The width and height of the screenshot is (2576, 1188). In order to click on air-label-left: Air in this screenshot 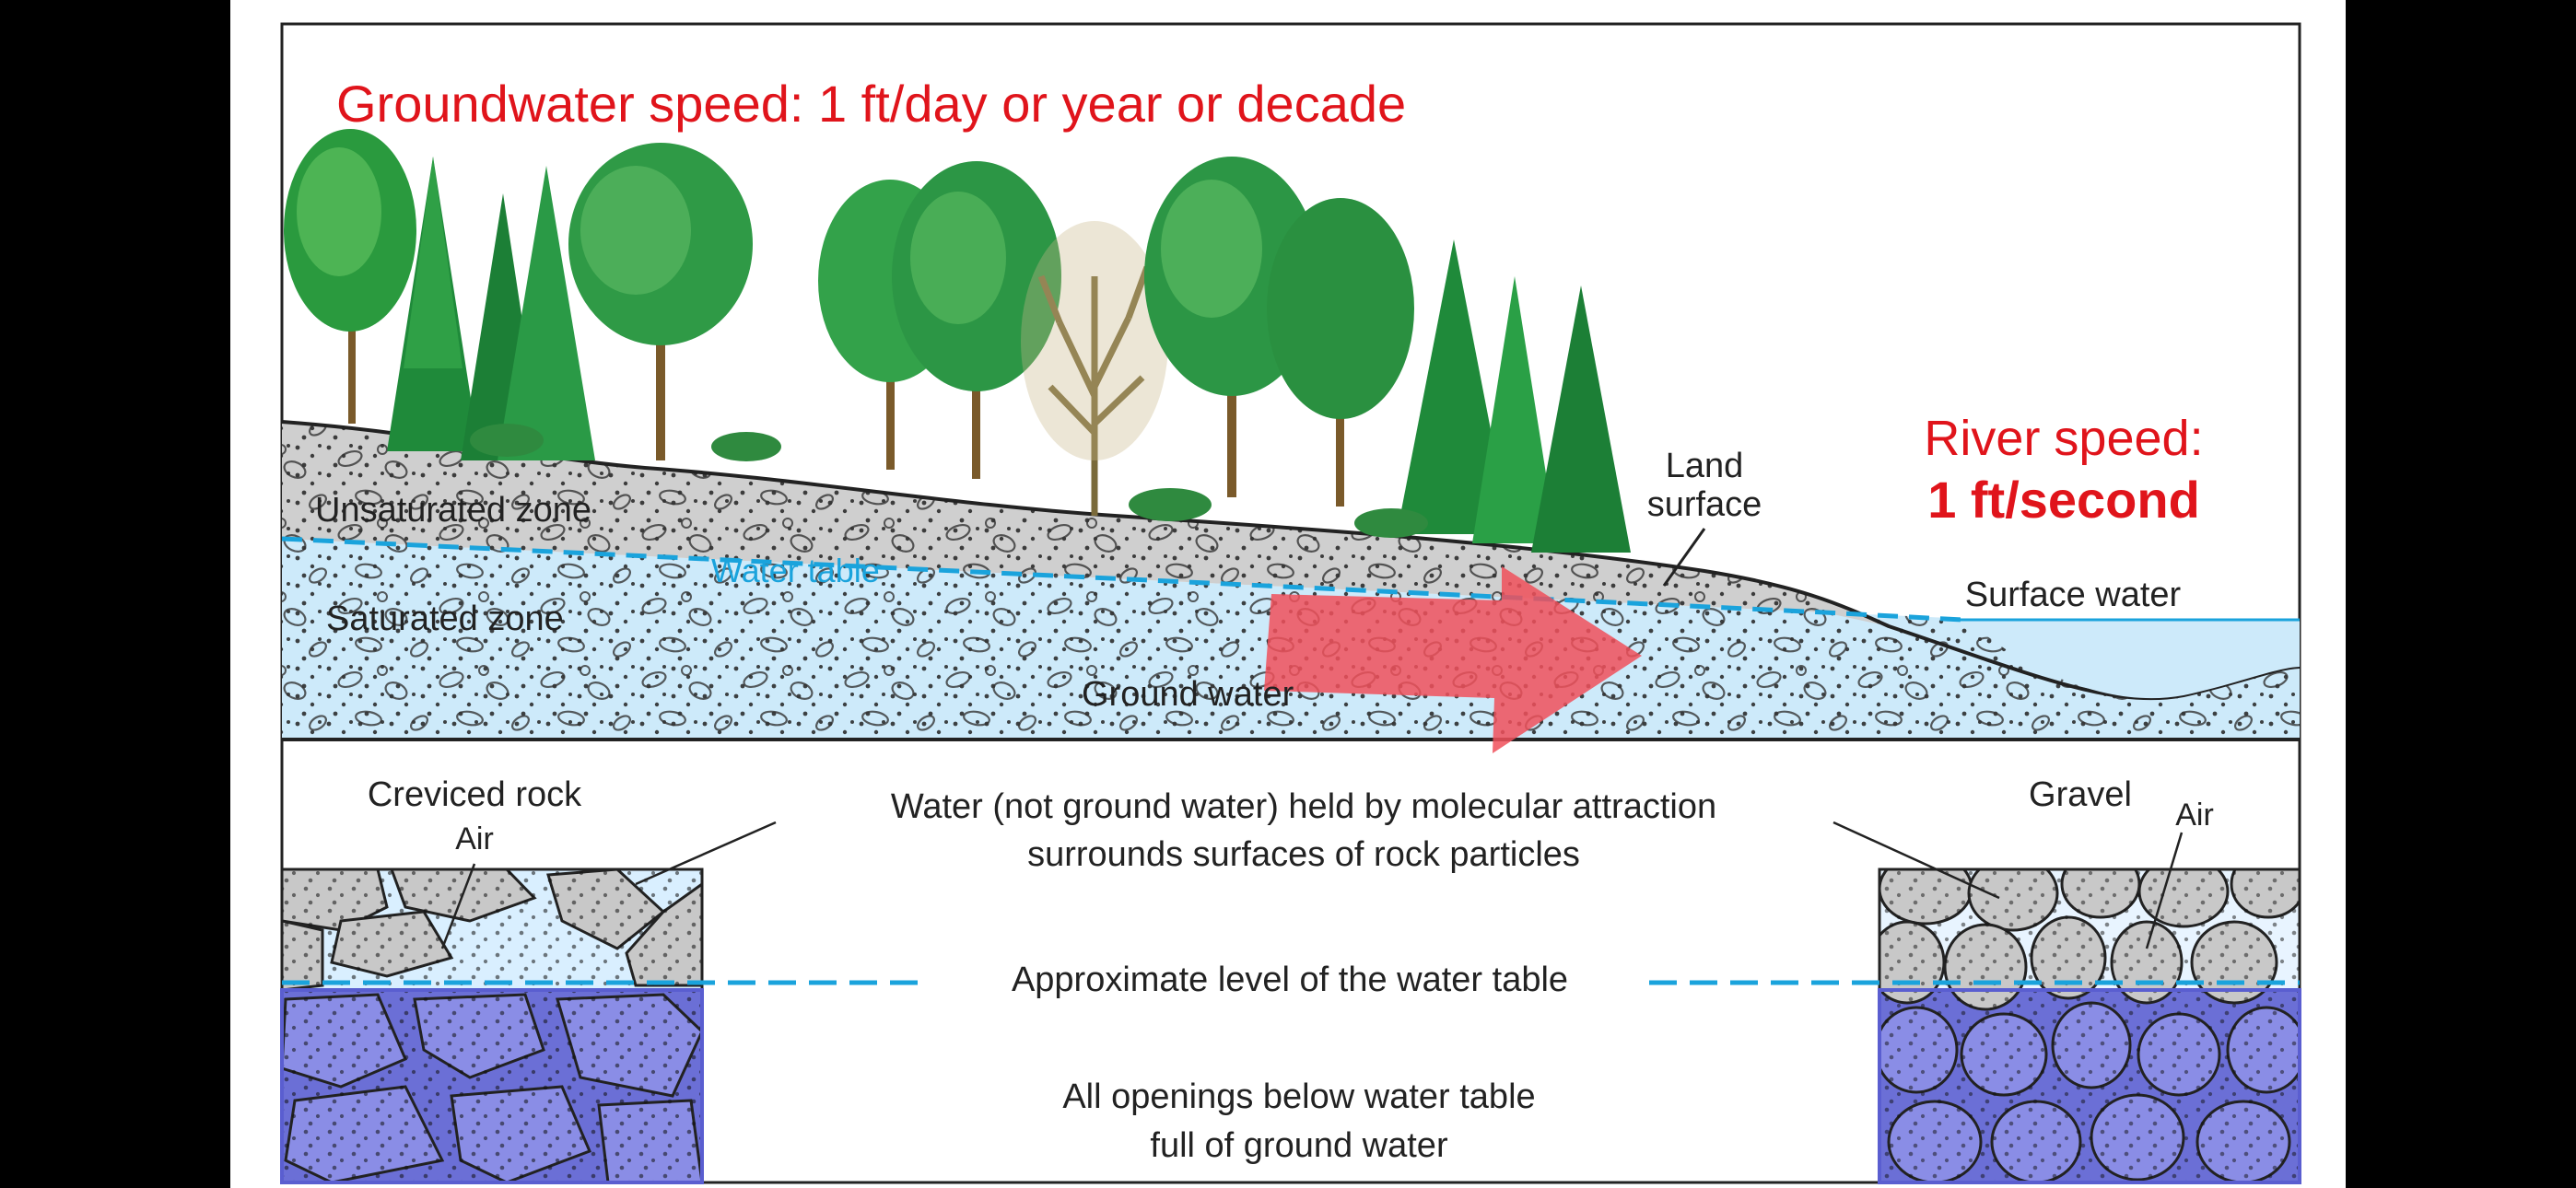, I will do `click(475, 838)`.